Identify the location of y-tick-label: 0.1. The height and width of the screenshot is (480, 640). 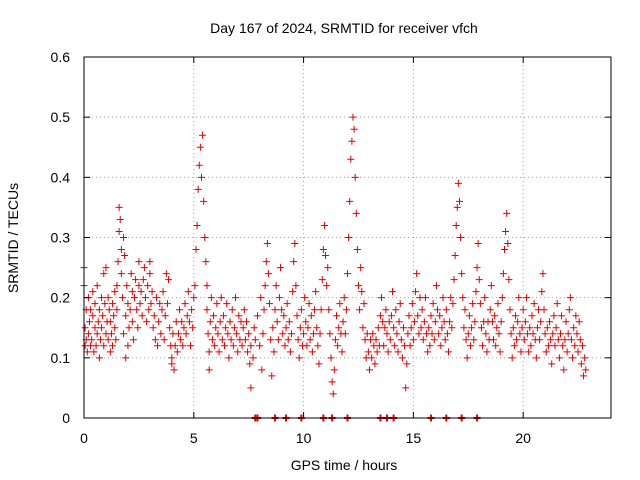
(61, 358).